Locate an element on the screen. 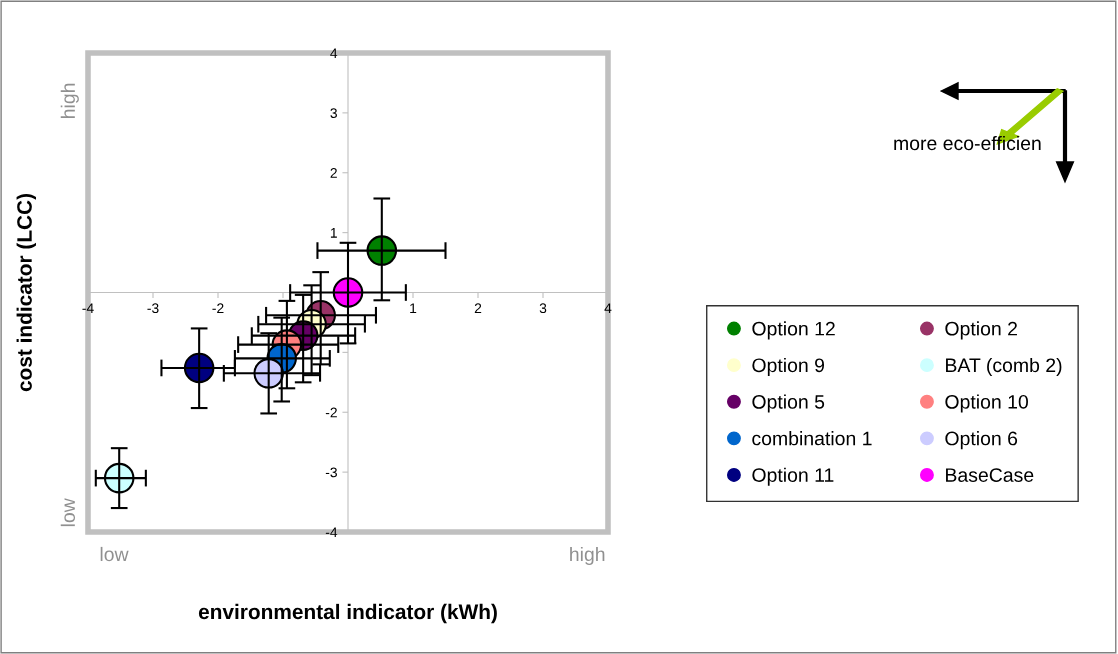 This screenshot has width=1118, height=654. y-tick-label: 1 is located at coordinates (333, 233).